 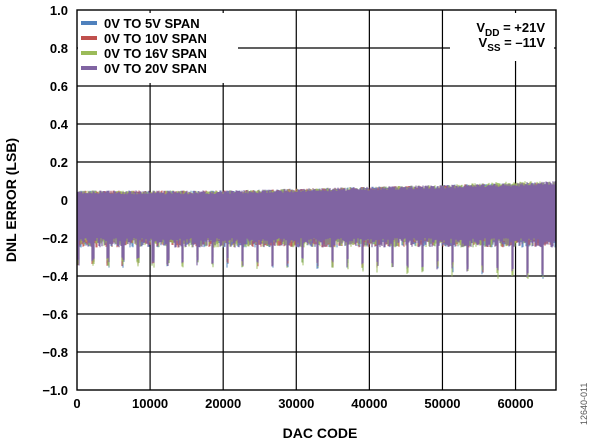 I want to click on y-tick-label: 0.2, so click(x=59, y=162).